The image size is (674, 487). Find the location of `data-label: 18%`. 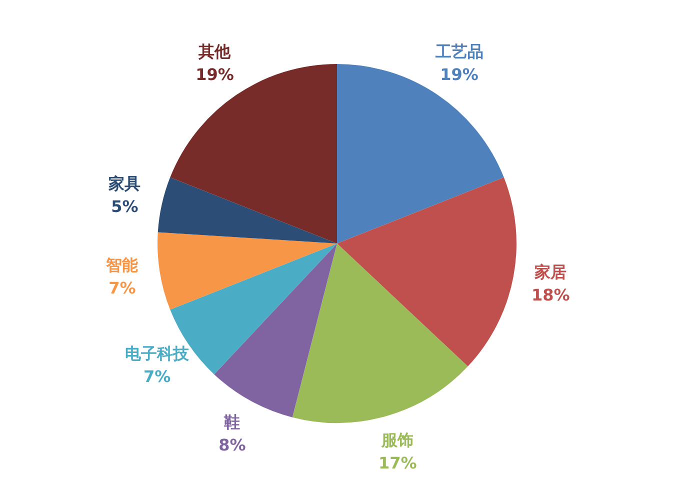

data-label: 18% is located at coordinates (551, 294).